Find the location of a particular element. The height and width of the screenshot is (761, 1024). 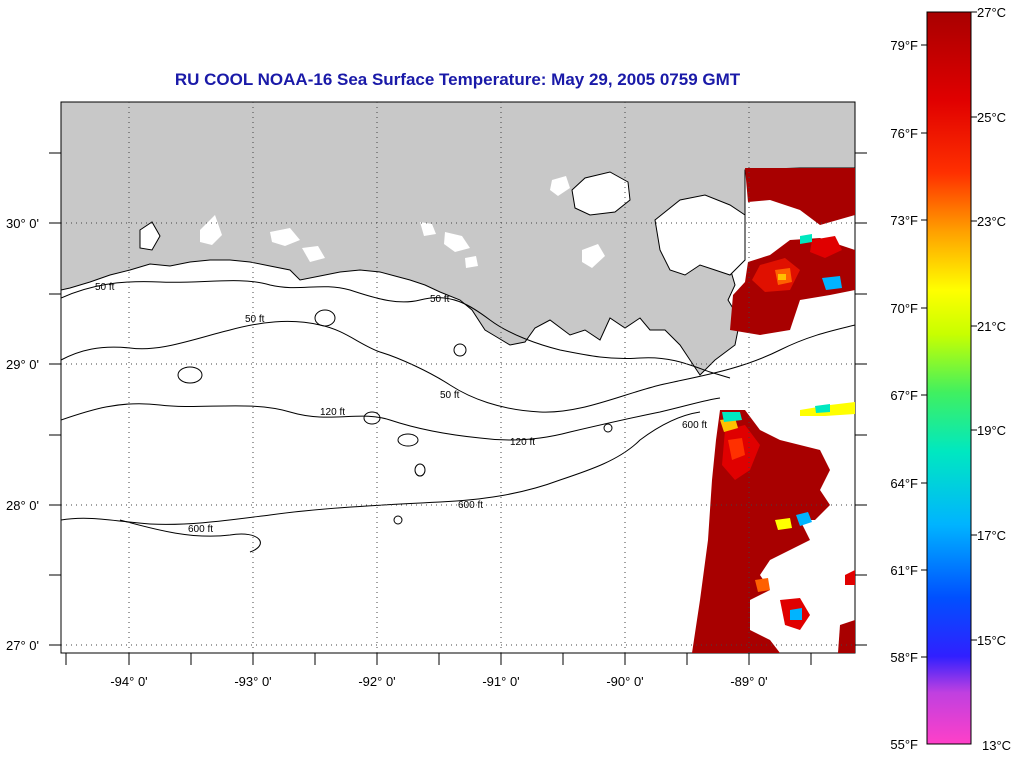

contour-600ft is located at coordinates (381, 468).